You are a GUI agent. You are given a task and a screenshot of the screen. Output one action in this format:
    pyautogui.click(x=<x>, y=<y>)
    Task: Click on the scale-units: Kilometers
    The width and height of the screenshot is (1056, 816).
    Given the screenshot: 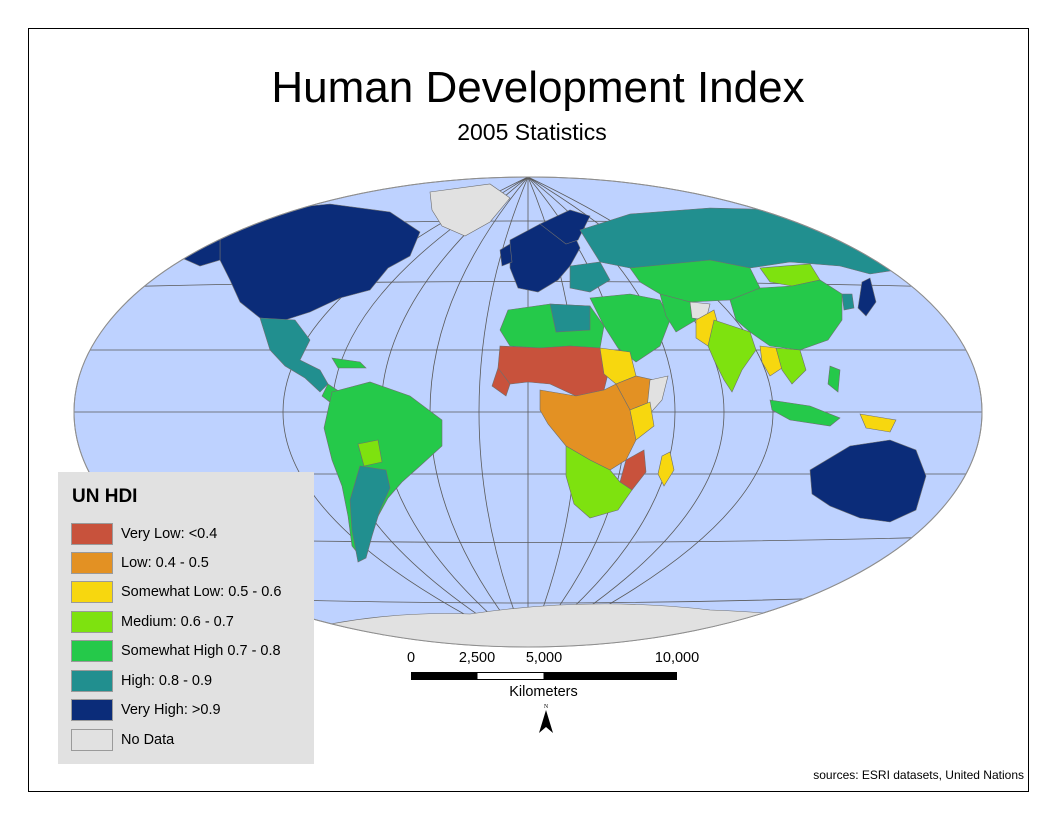 What is the action you would take?
    pyautogui.click(x=543, y=692)
    